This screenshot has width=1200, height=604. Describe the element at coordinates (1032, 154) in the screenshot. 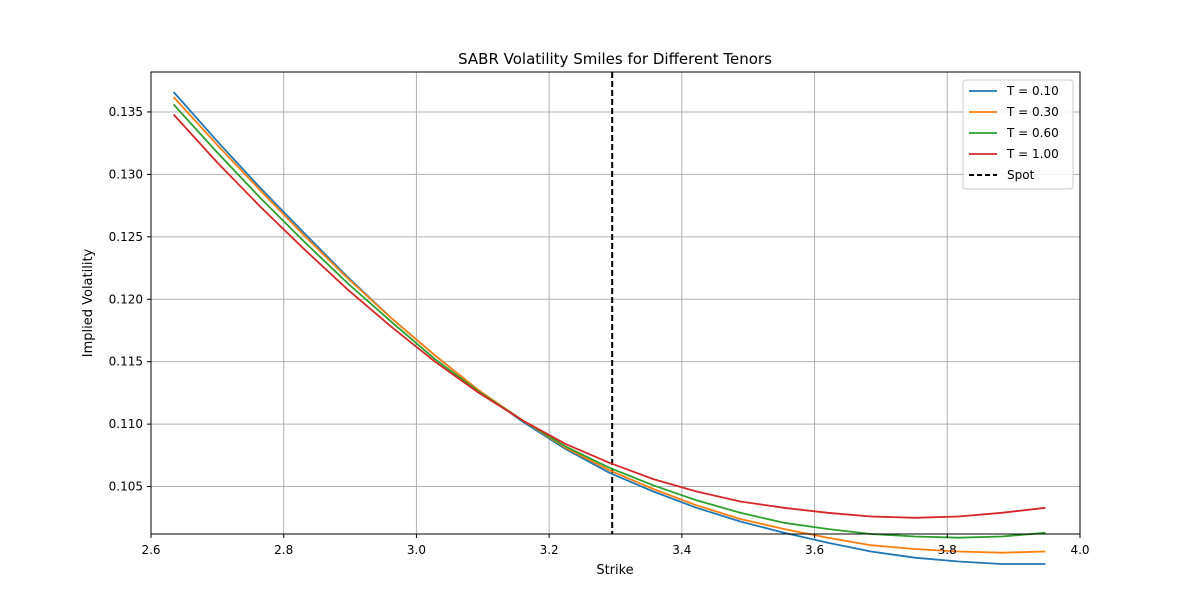

I see `legend-label: T = 1.00` at that location.